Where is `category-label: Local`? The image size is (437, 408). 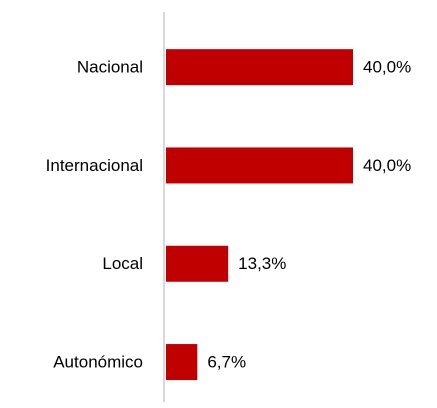 category-label: Local is located at coordinates (122, 263).